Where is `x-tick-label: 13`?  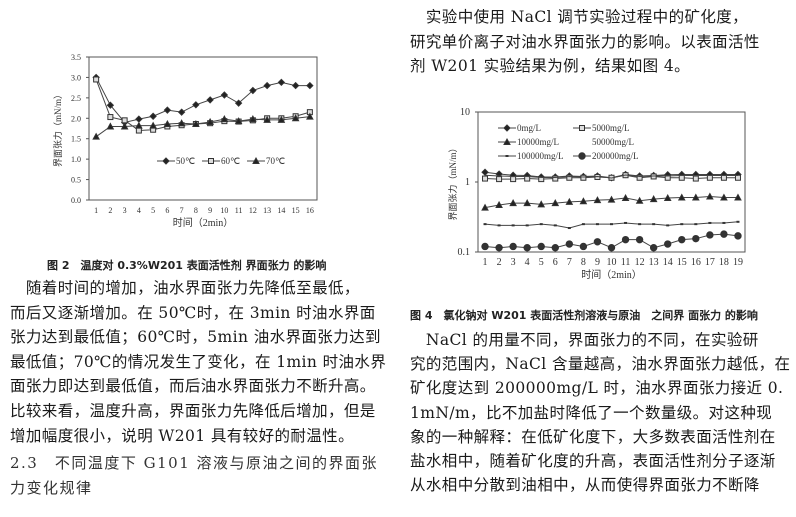 x-tick-label: 13 is located at coordinates (654, 262).